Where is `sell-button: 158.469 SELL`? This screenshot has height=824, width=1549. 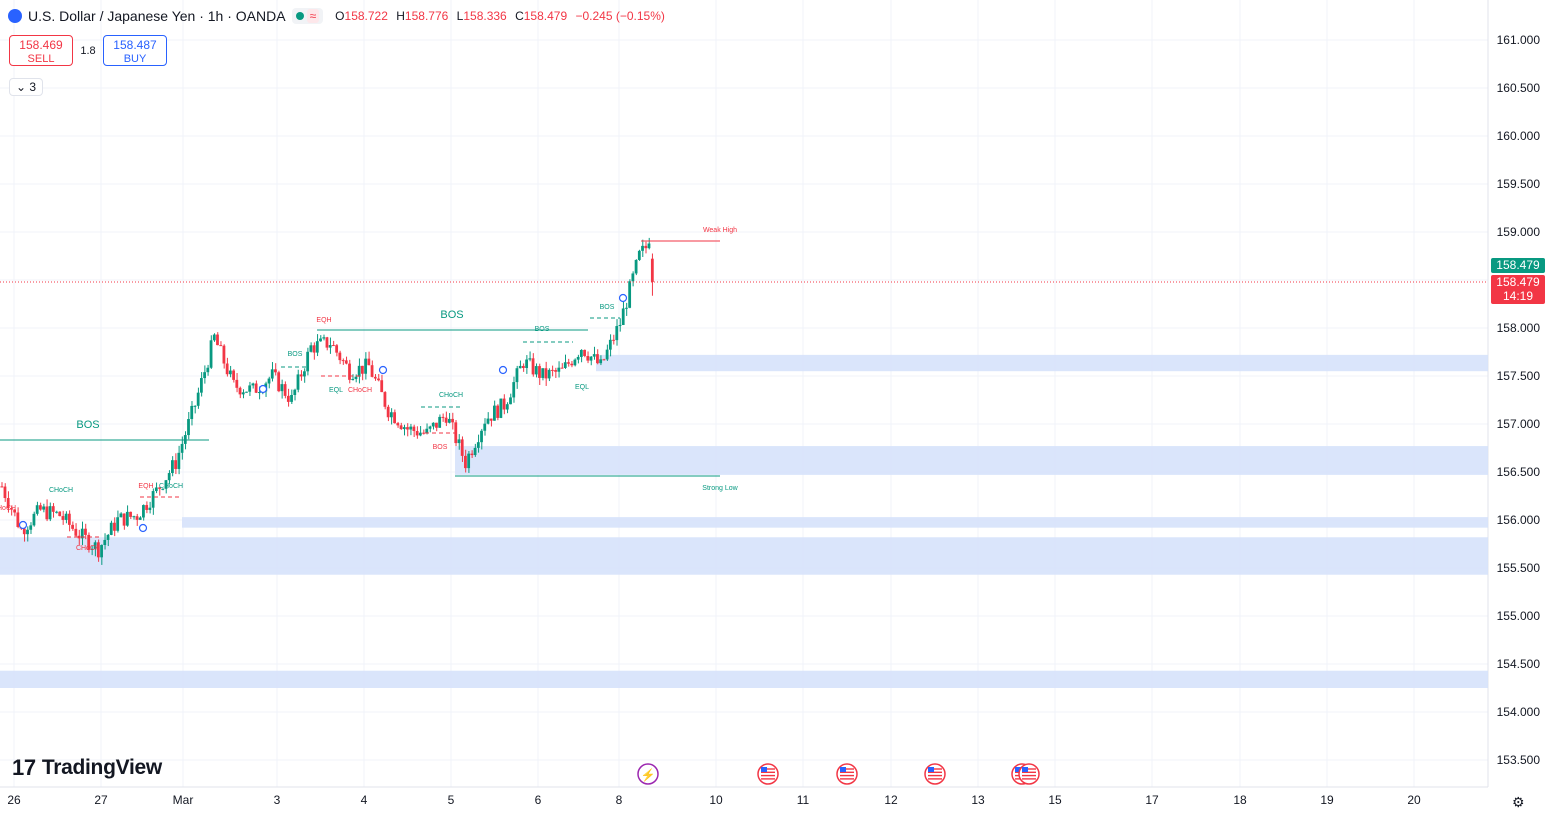
sell-button: 158.469 SELL is located at coordinates (41, 50).